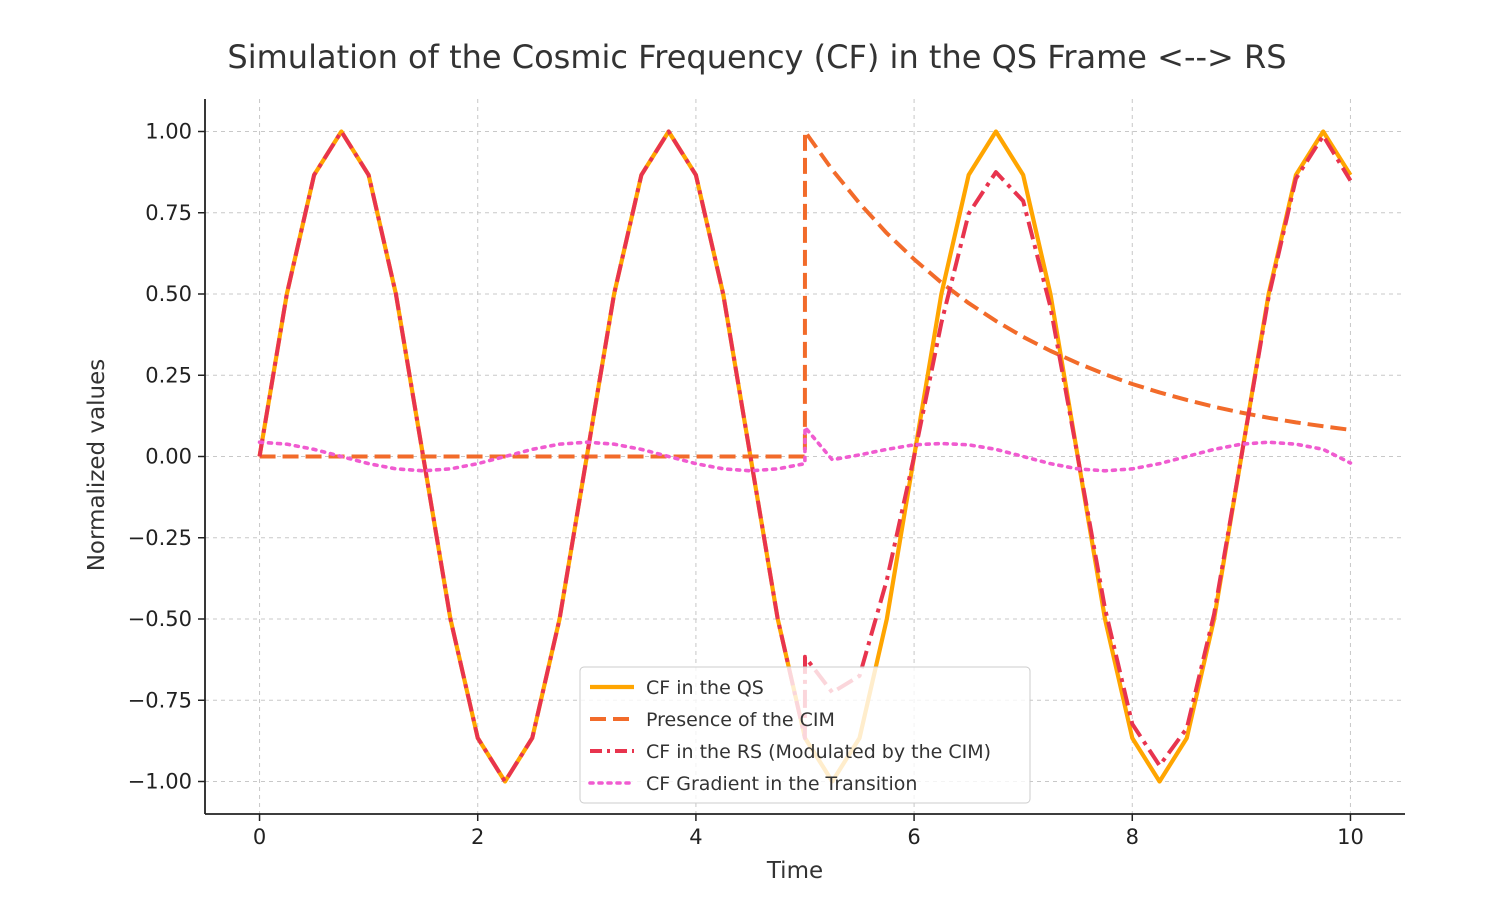 Image resolution: width=1500 pixels, height=900 pixels. I want to click on y-tick-label: 0.25, so click(168, 375).